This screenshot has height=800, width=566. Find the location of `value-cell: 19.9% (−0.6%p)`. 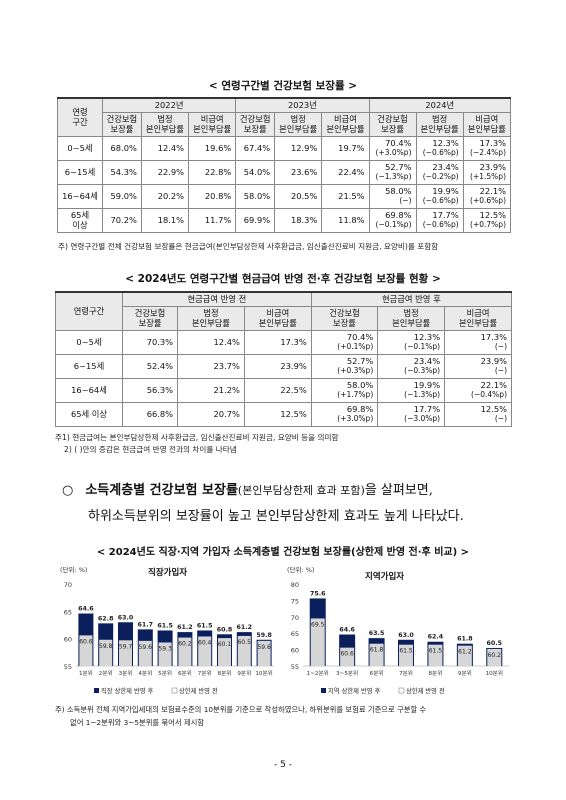

value-cell: 19.9% (−0.6%p) is located at coordinates (439, 196).